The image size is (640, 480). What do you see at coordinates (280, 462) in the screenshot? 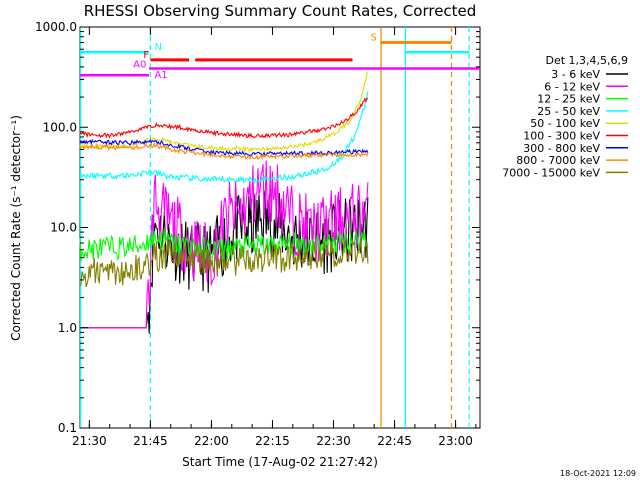
I see `x-axis-label: Start Time (17-Aug-02 21:27:42)` at bounding box center [280, 462].